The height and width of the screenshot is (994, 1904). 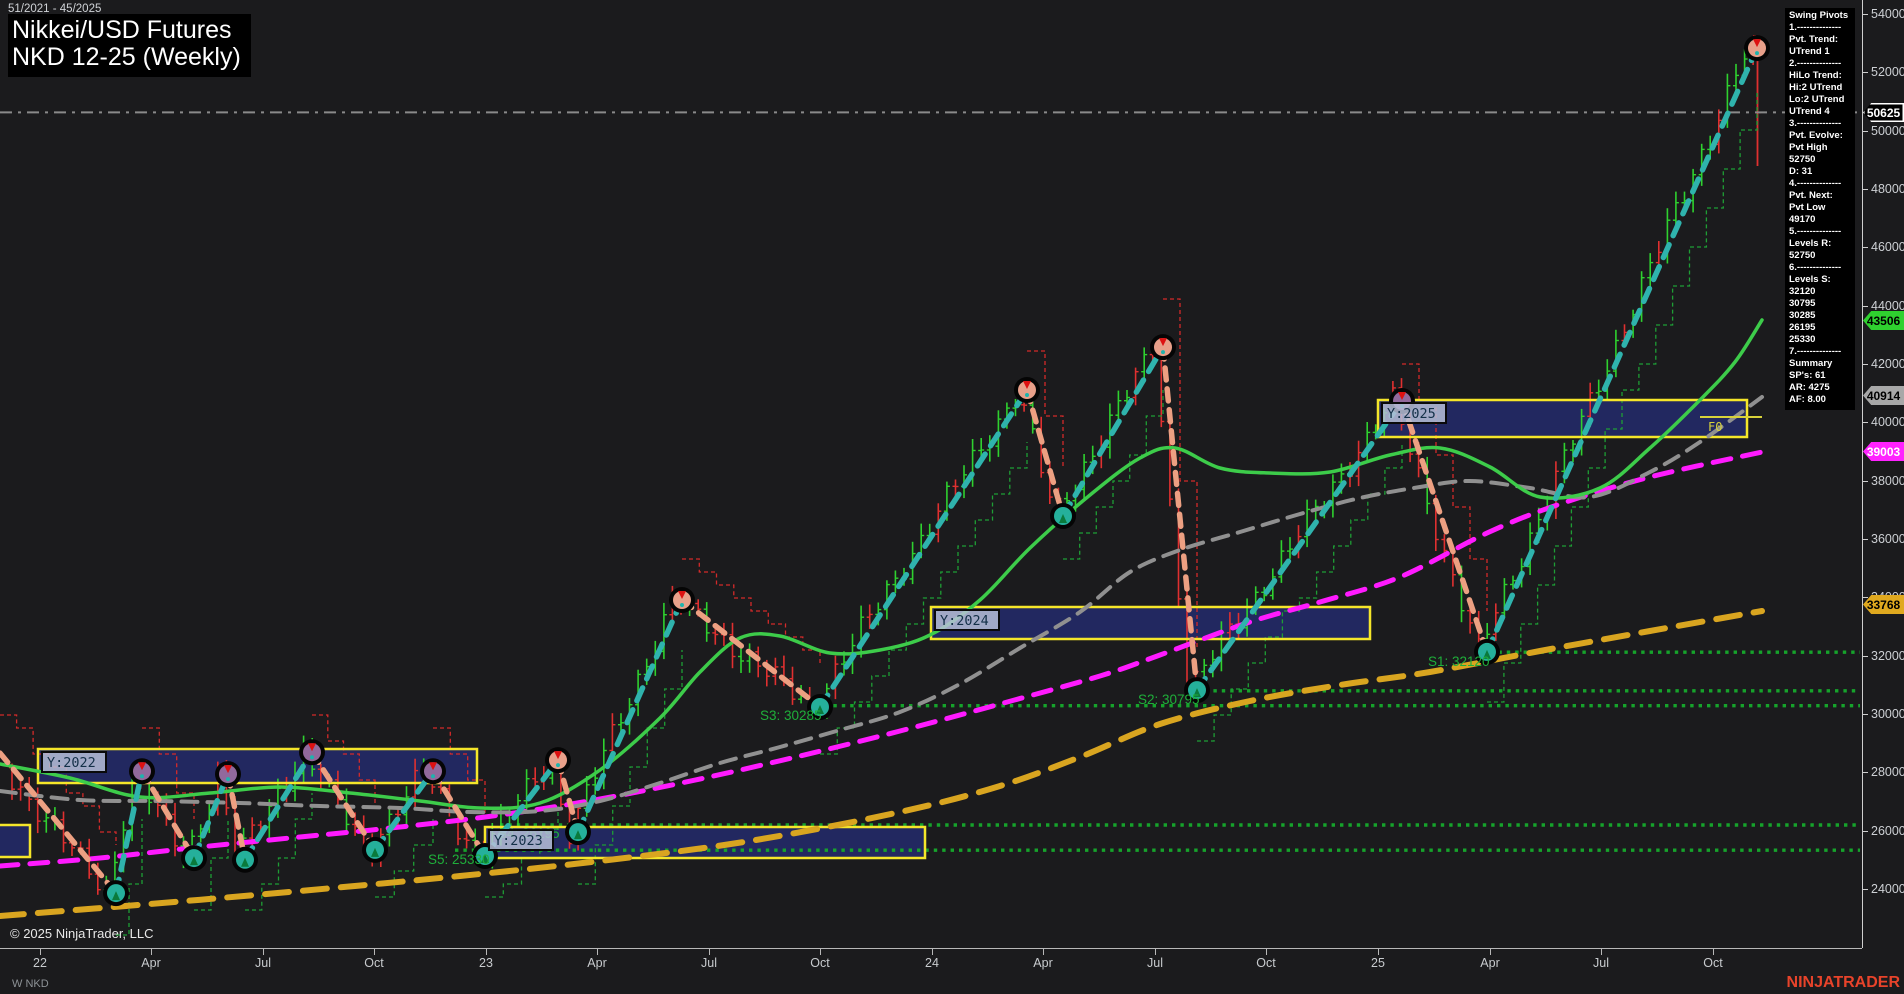 I want to click on workspace-tab-w-nkd: W NKD, so click(x=30, y=984).